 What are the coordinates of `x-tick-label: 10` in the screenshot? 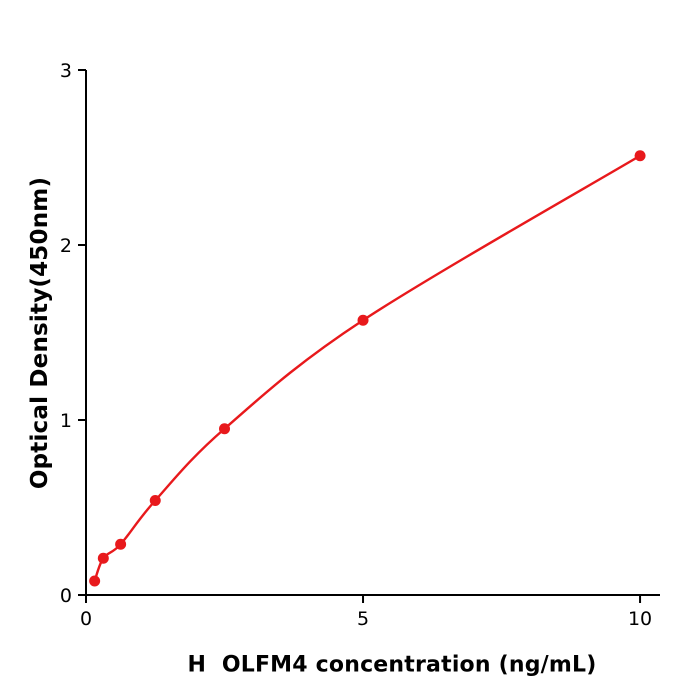 It's located at (640, 619).